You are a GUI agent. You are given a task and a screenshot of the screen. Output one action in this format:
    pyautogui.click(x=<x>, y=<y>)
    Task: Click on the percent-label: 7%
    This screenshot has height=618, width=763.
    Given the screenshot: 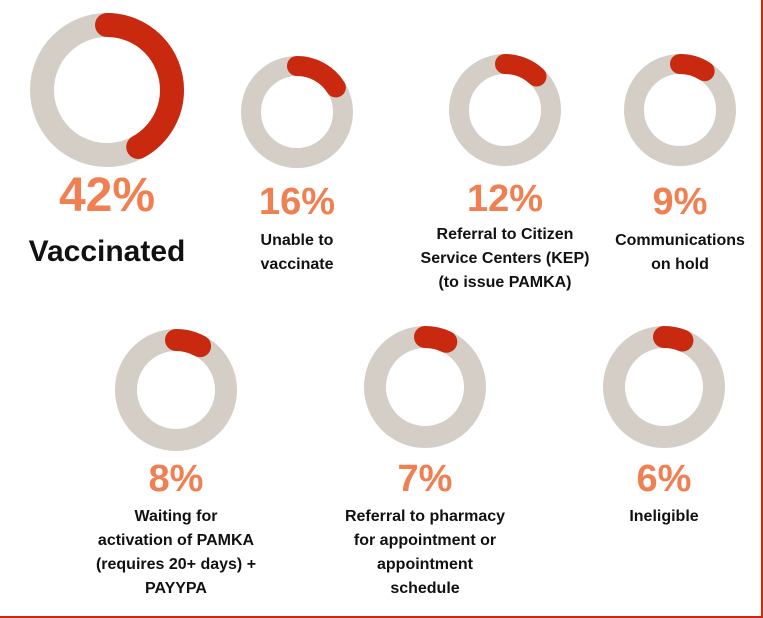 What is the action you would take?
    pyautogui.click(x=425, y=479)
    